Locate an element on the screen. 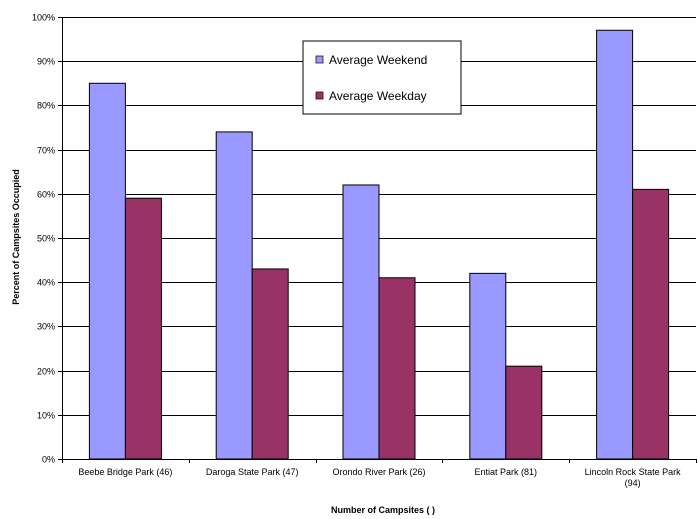  x-tick-label: Beebe Bridge Park (46) is located at coordinates (125, 472).